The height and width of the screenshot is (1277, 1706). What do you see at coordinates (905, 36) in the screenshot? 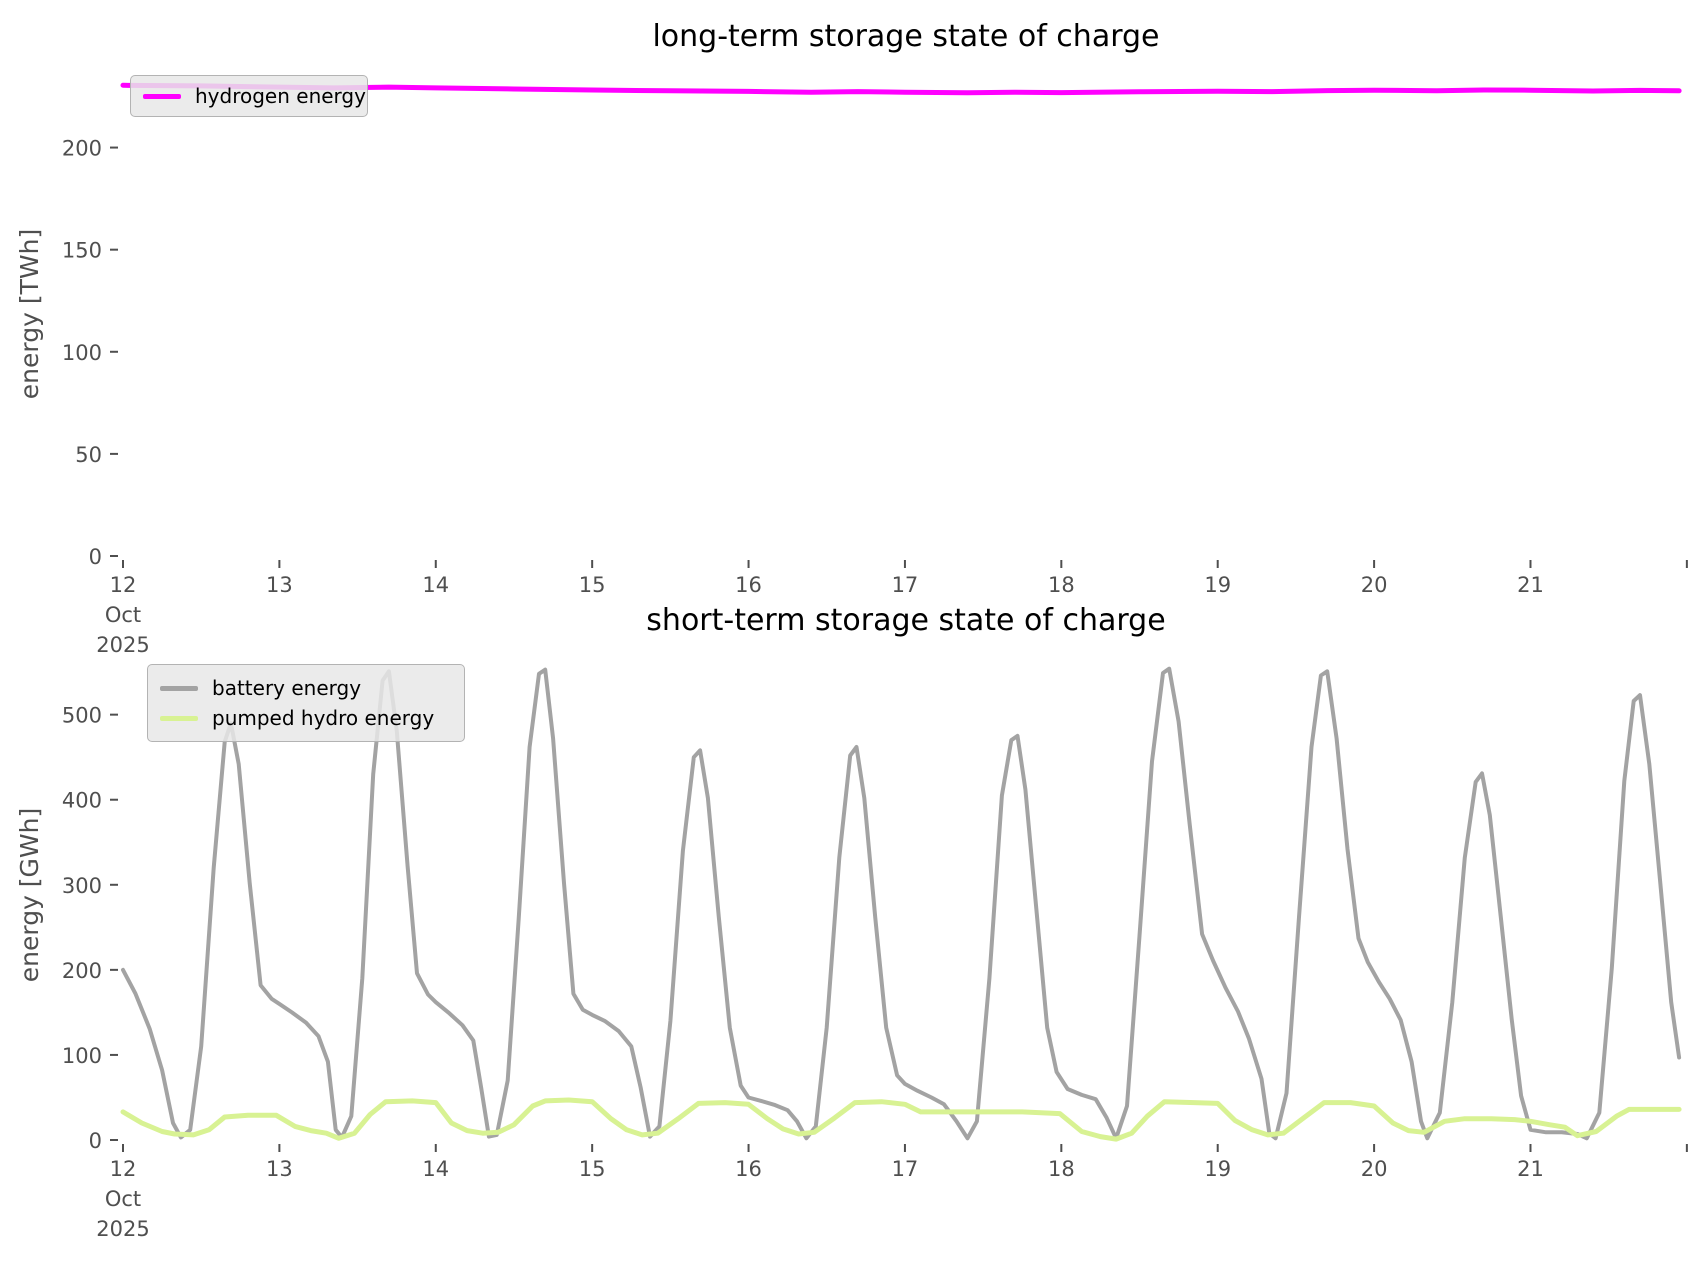
I see `long-term-chart-title: long-term storage state of charge` at bounding box center [905, 36].